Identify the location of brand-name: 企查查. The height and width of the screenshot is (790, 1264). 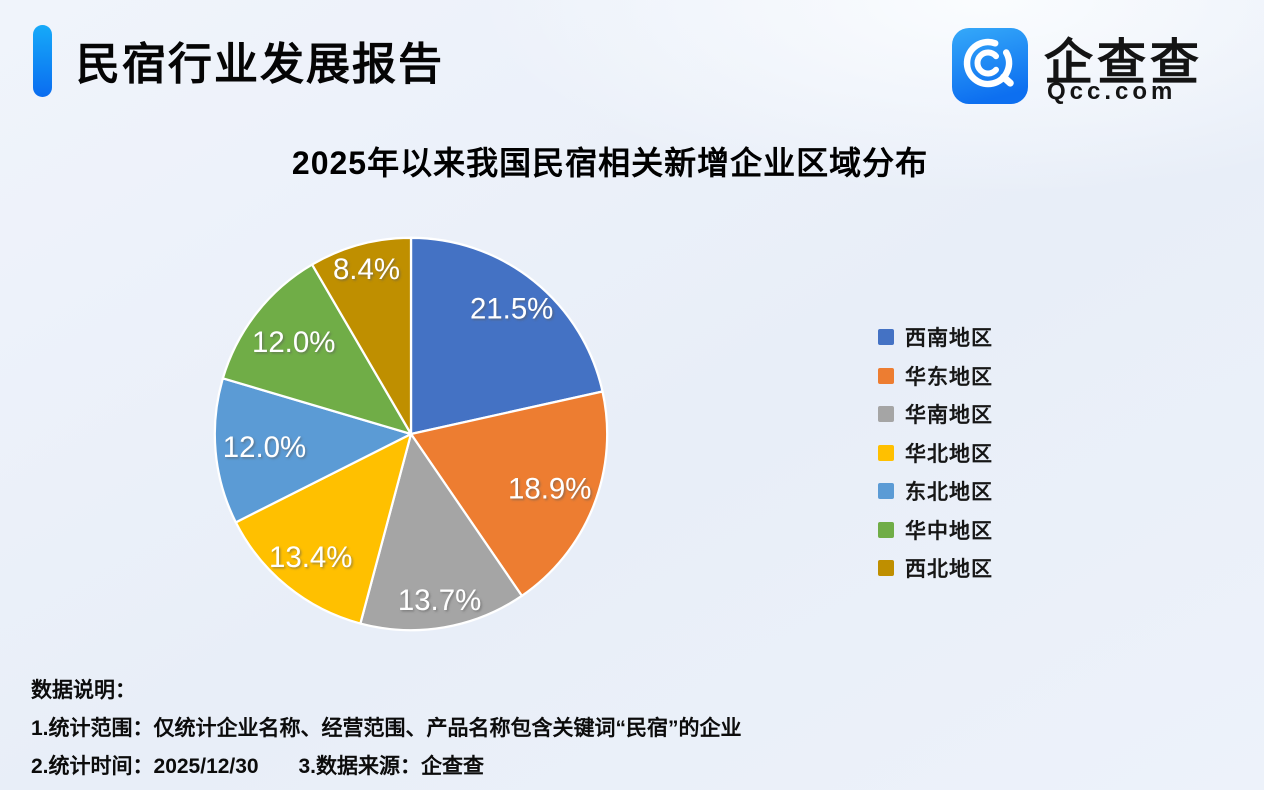
(1124, 63).